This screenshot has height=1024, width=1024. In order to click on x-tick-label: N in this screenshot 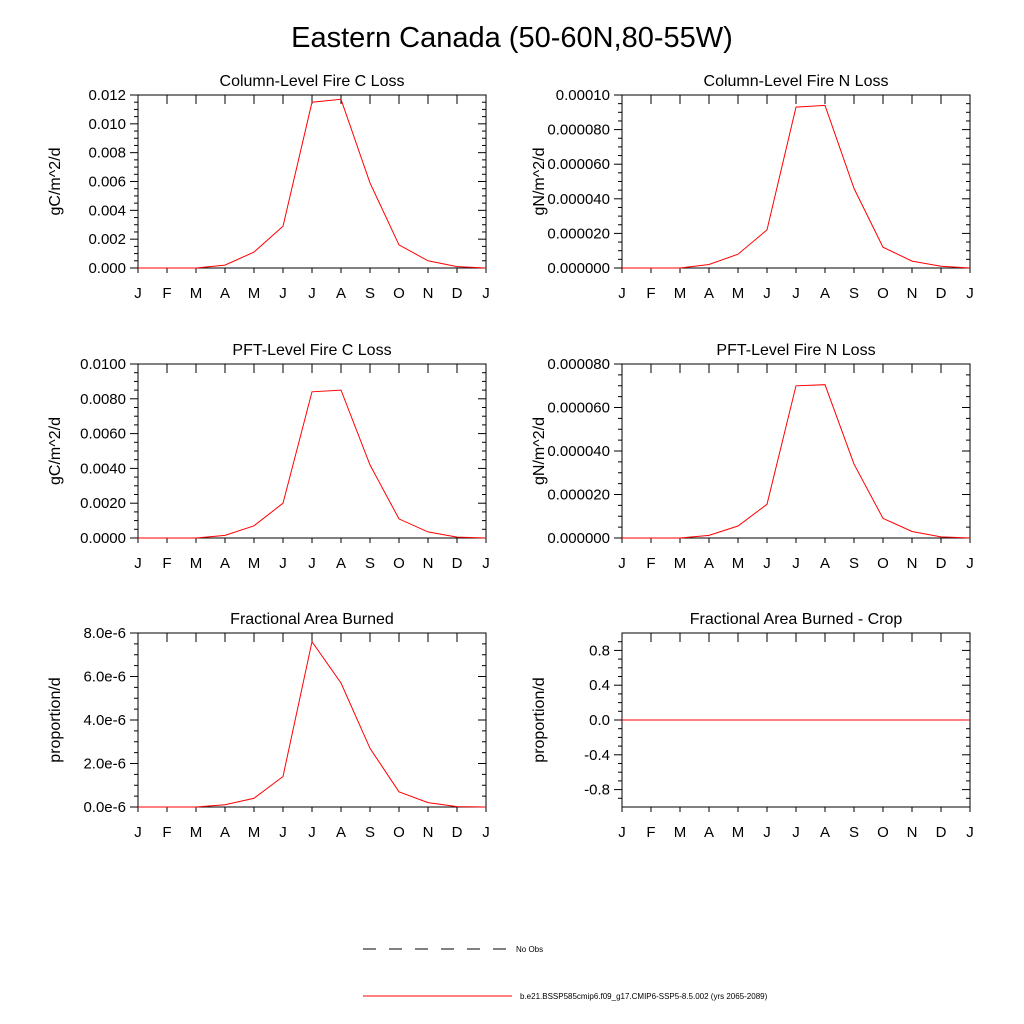, I will do `click(428, 832)`.